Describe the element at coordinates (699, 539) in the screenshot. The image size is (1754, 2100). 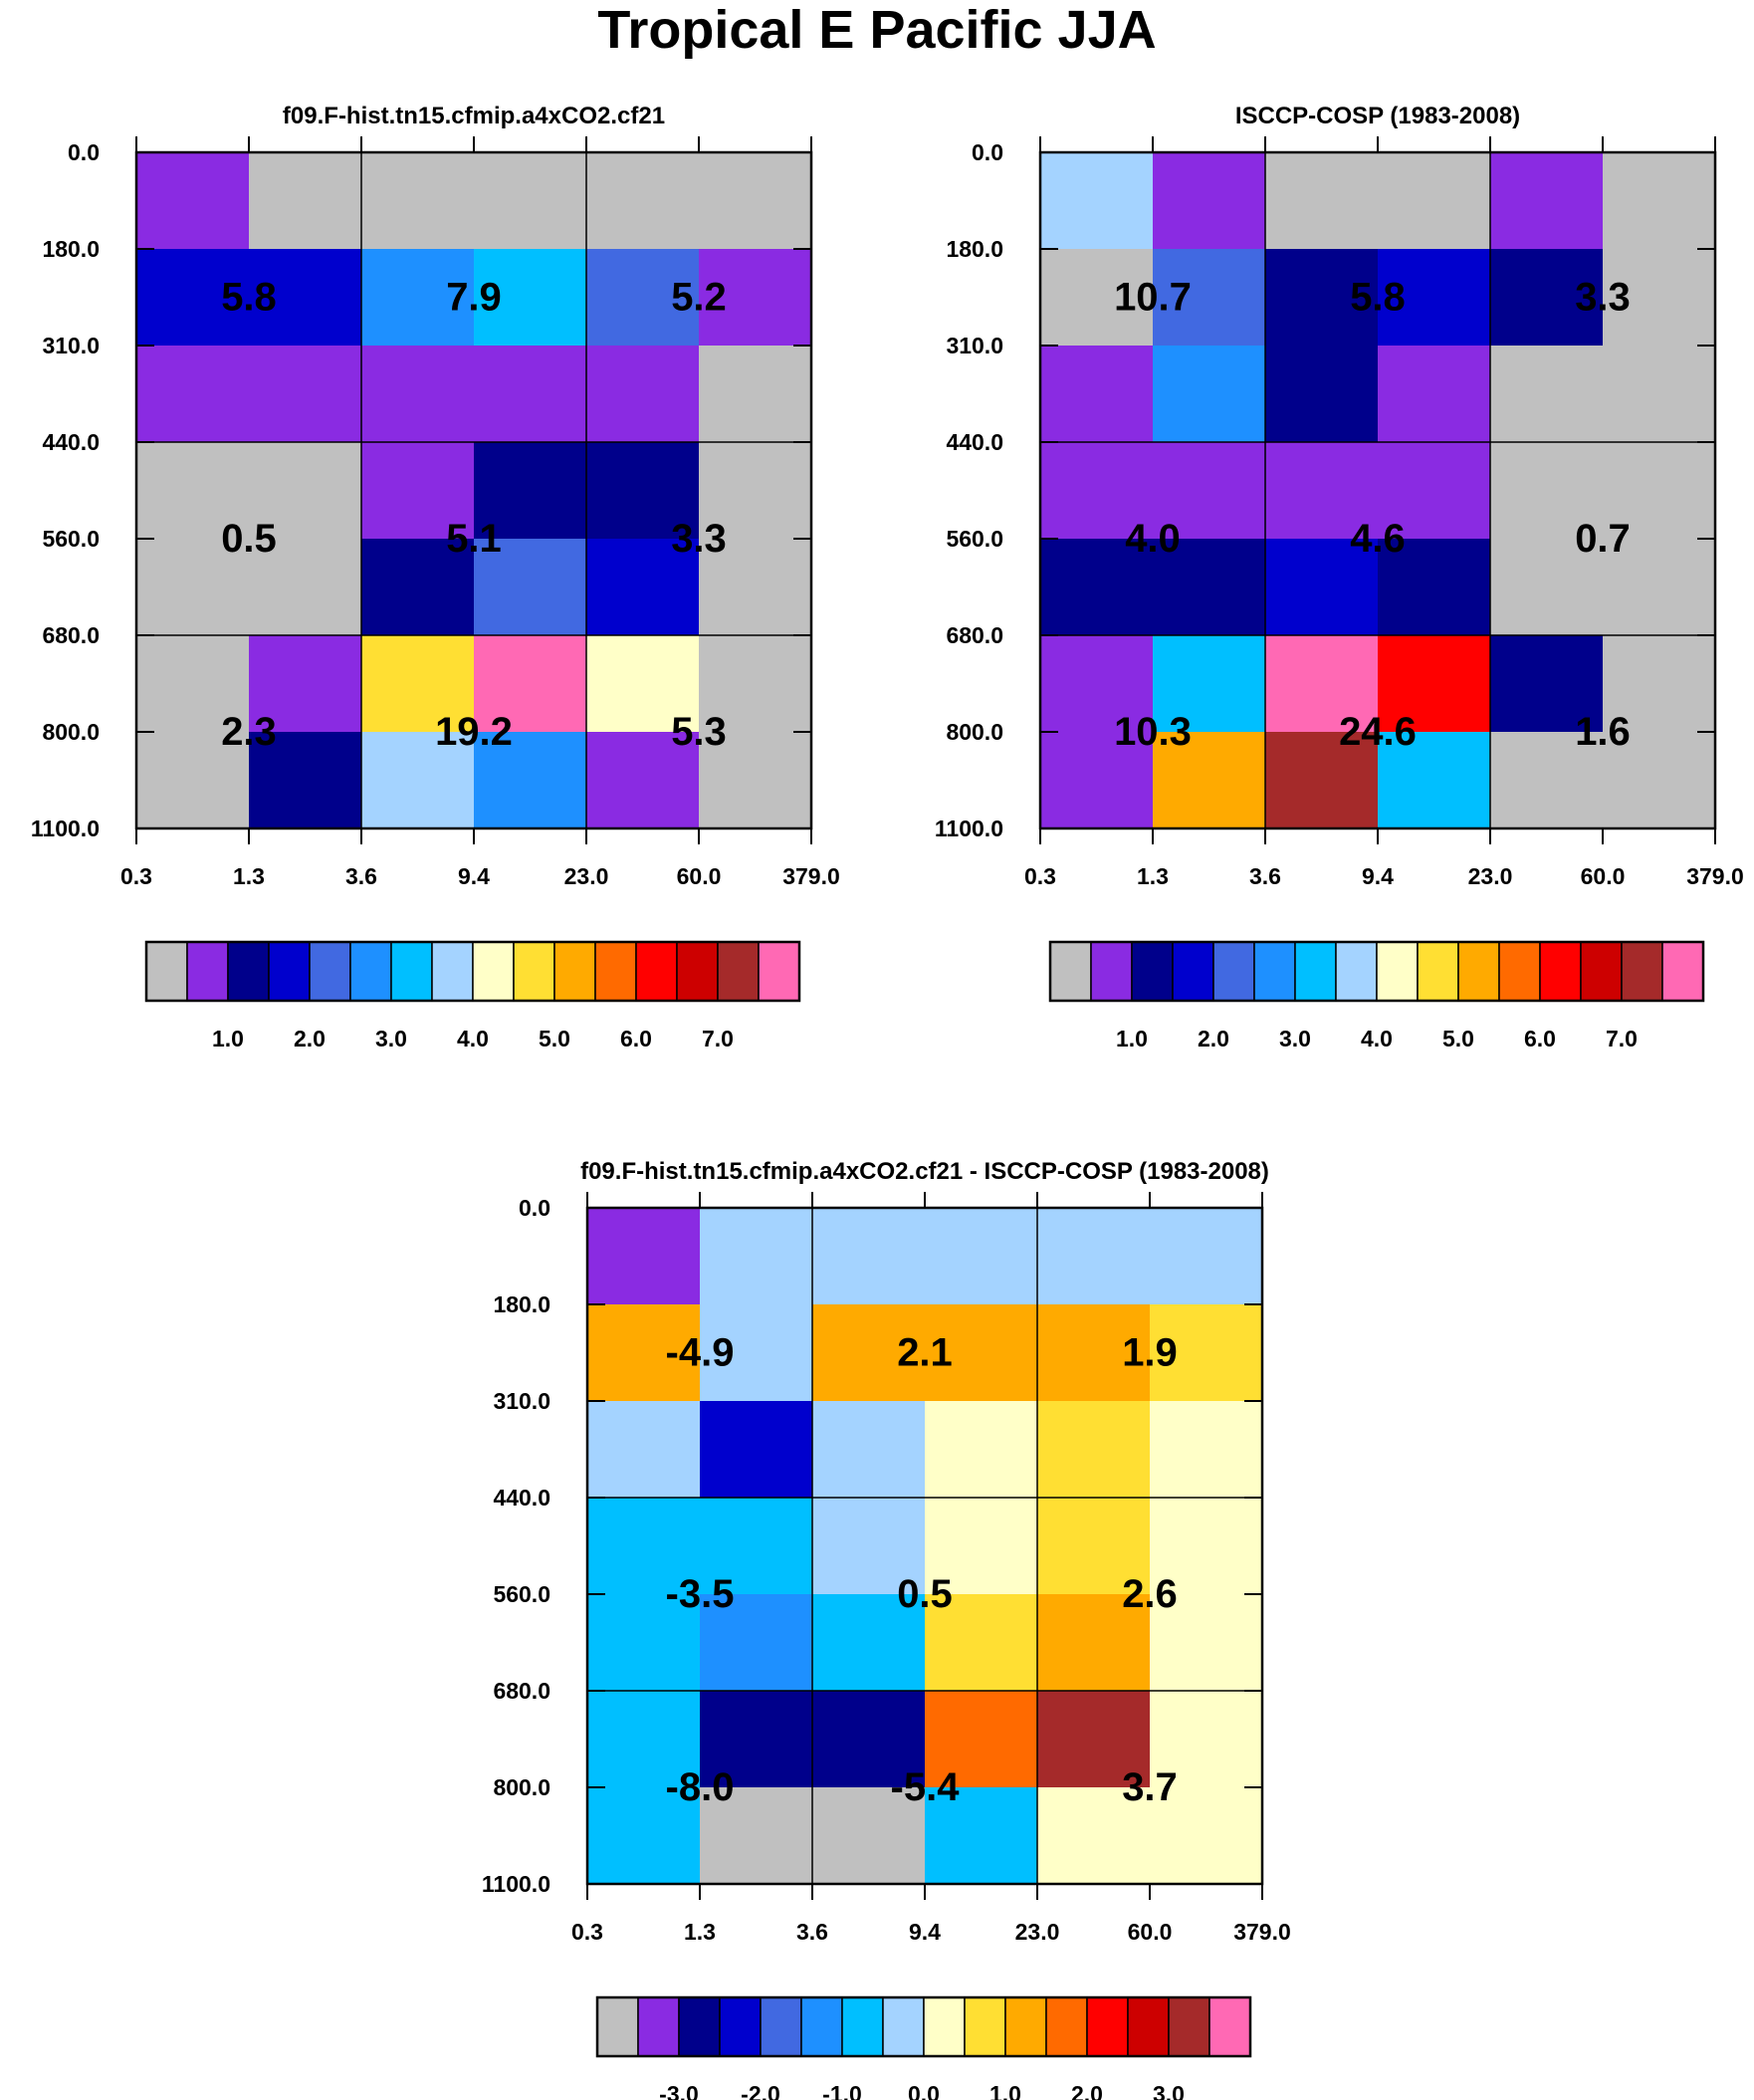
I see `model-block-value: 3.3` at that location.